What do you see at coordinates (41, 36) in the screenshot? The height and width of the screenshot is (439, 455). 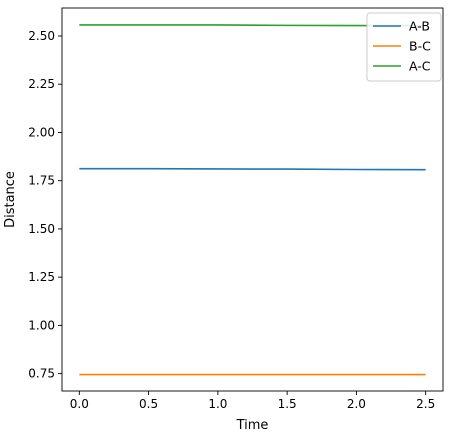 I see `y-tick-label: 2.50` at bounding box center [41, 36].